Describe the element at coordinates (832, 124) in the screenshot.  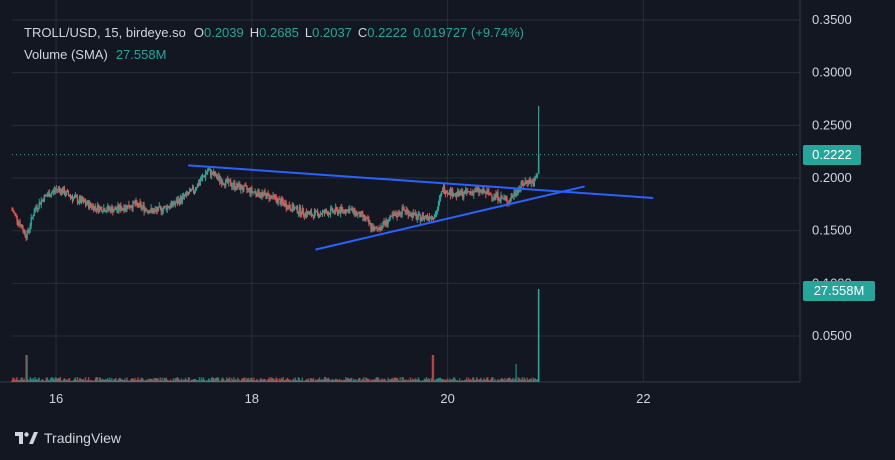
I see `y-tick-label: 0.2500` at that location.